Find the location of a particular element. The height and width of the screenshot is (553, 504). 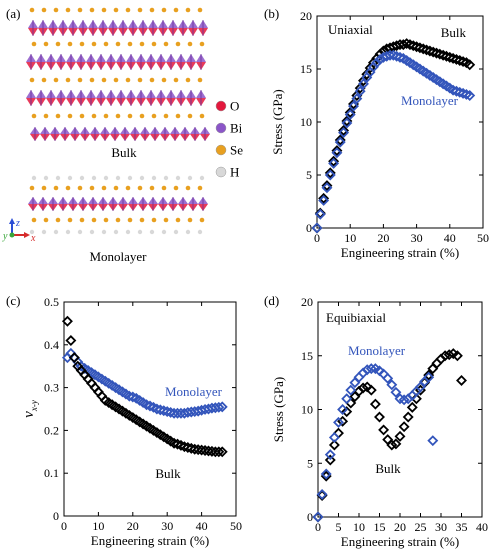

legend-label-o: O is located at coordinates (234, 106).